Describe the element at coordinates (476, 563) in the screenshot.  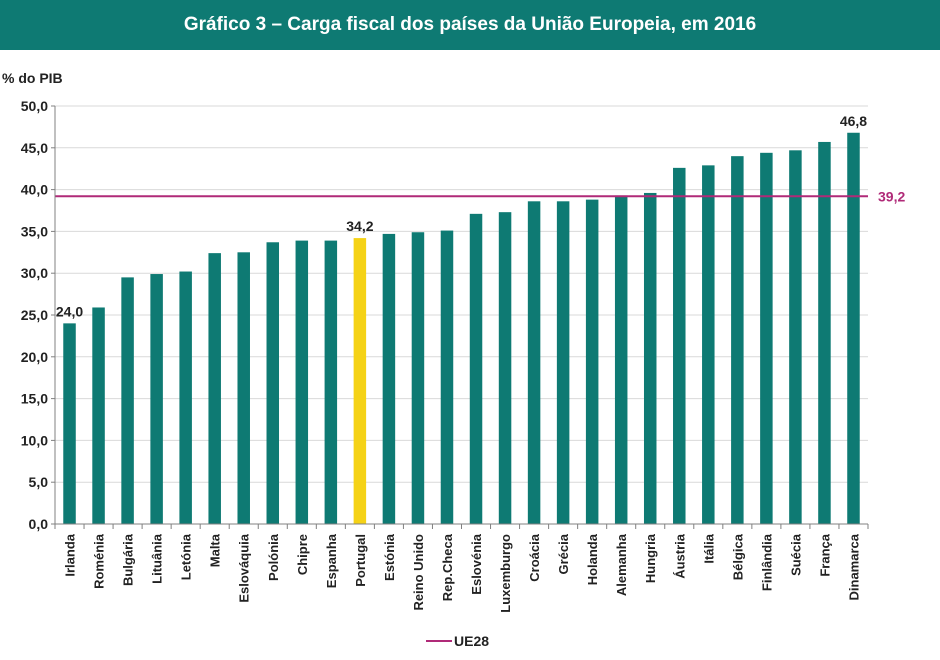
I see `x-tick-label: Eslovénia` at that location.